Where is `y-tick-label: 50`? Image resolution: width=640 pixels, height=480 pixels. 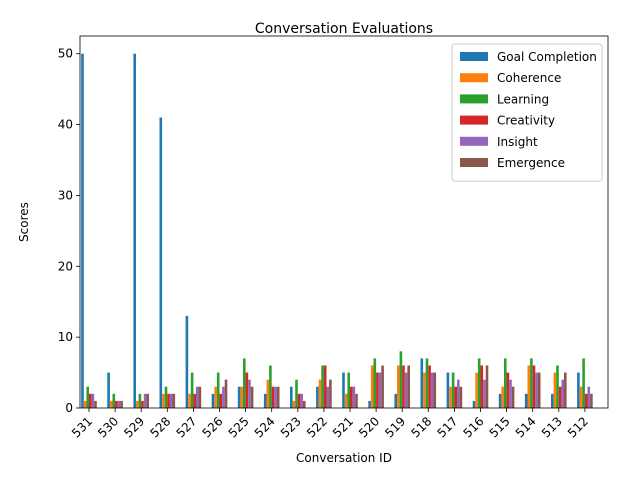 y-tick-label: 50 is located at coordinates (65, 54).